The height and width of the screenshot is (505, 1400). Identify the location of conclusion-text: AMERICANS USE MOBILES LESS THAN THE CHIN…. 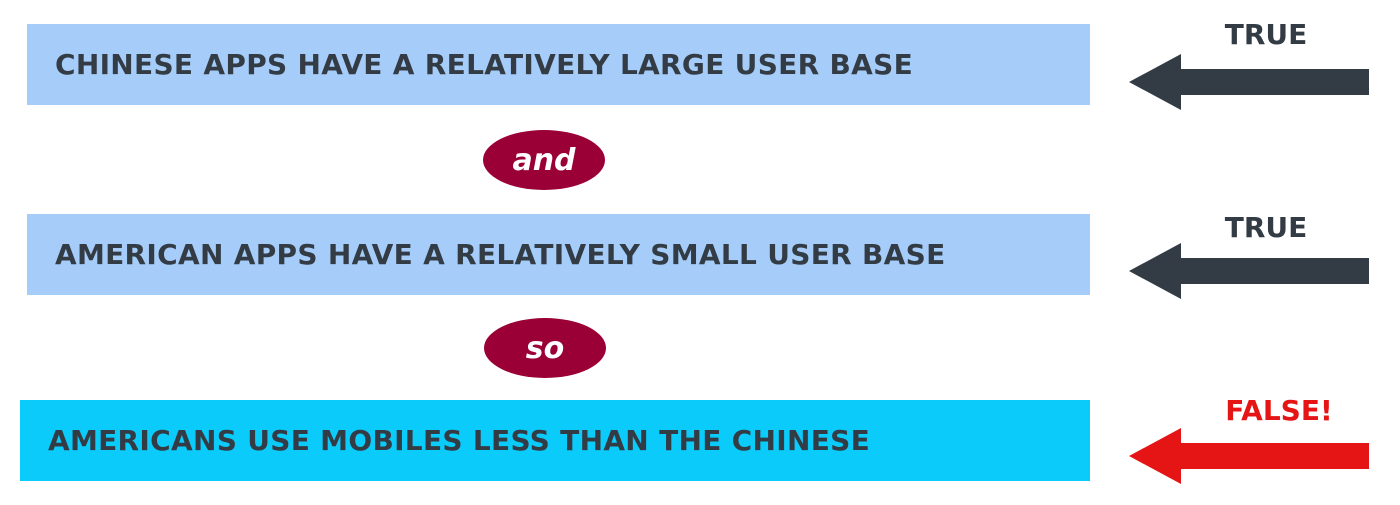
(459, 440).